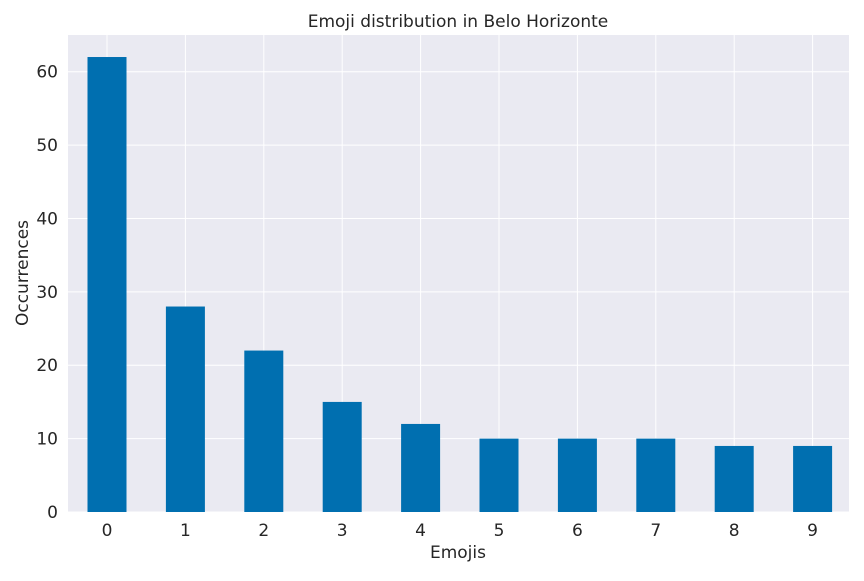 The image size is (864, 581). I want to click on y-tick-label: 50, so click(47, 146).